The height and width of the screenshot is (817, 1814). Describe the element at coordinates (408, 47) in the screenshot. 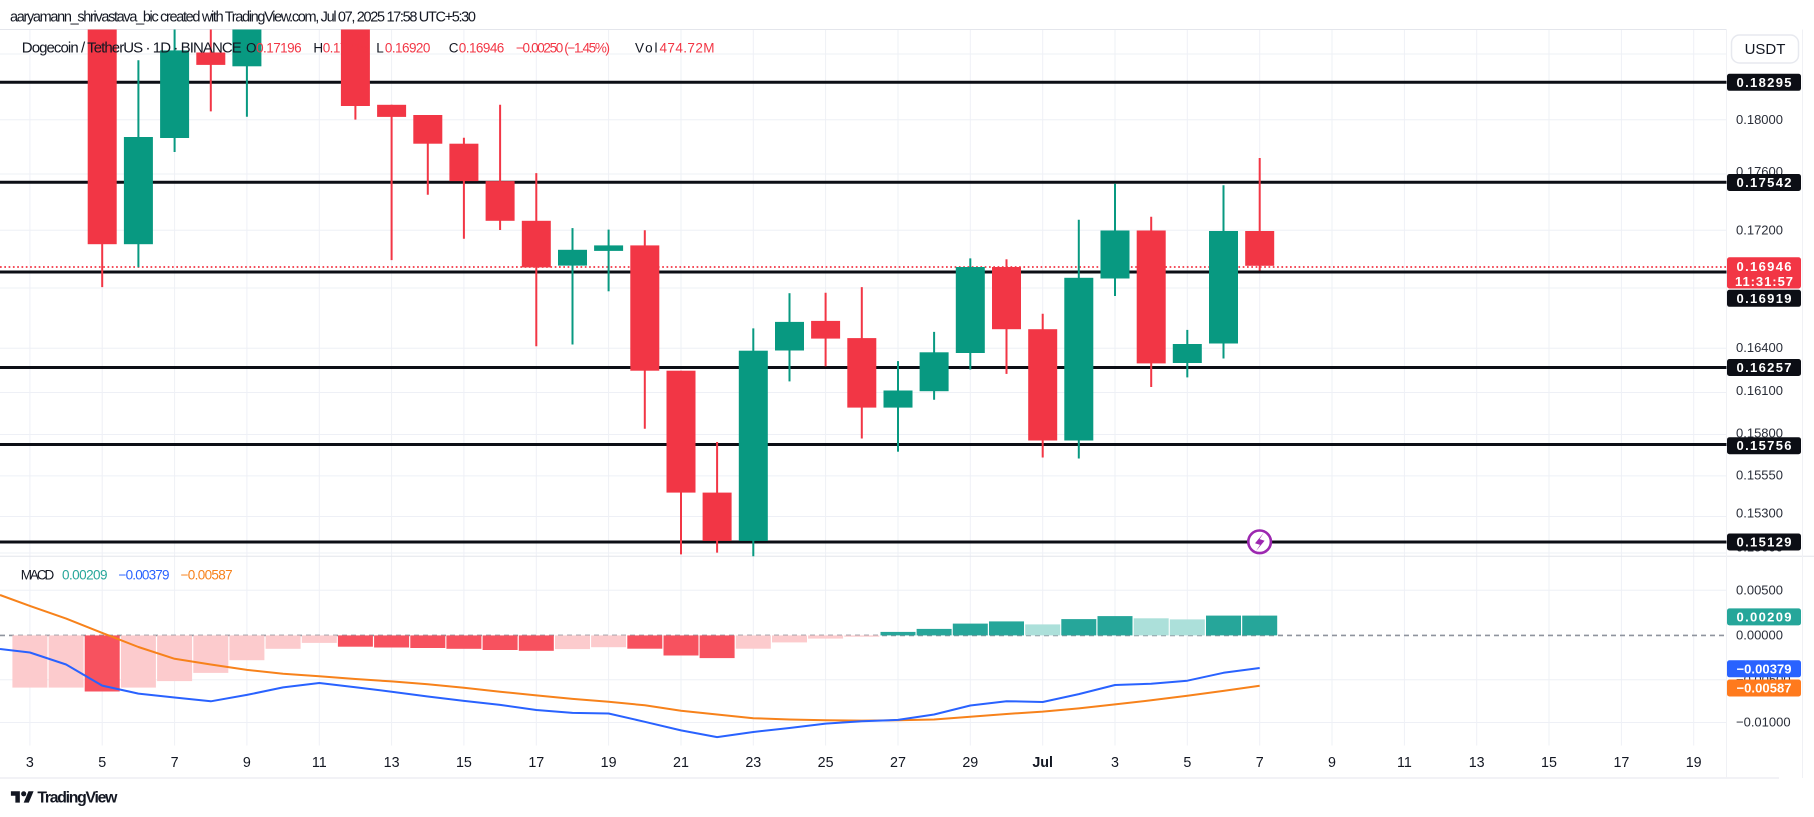

I see `svg-text: 0.16920` at that location.